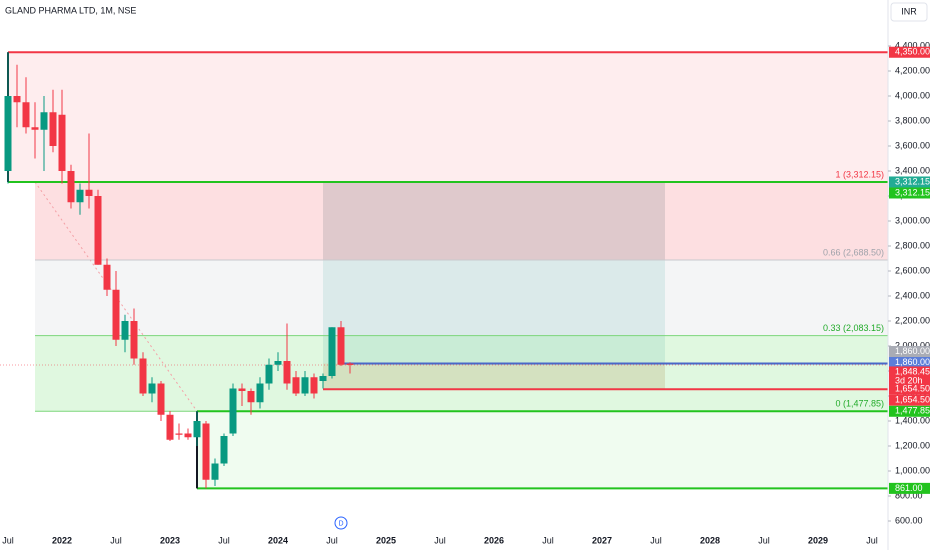  What do you see at coordinates (912, 95) in the screenshot?
I see `y-tick-label: 4,000.00` at bounding box center [912, 95].